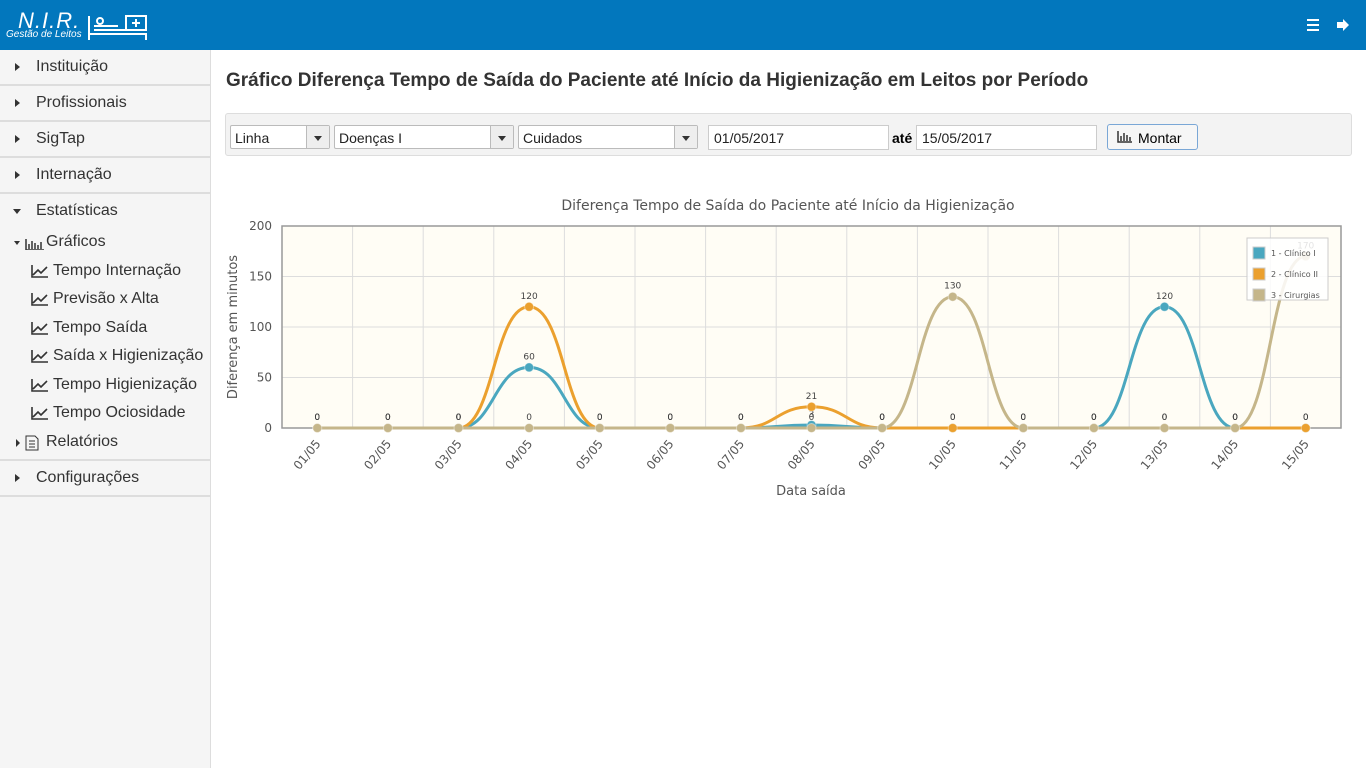  What do you see at coordinates (105, 176) in the screenshot?
I see `menu-item: Internação` at bounding box center [105, 176].